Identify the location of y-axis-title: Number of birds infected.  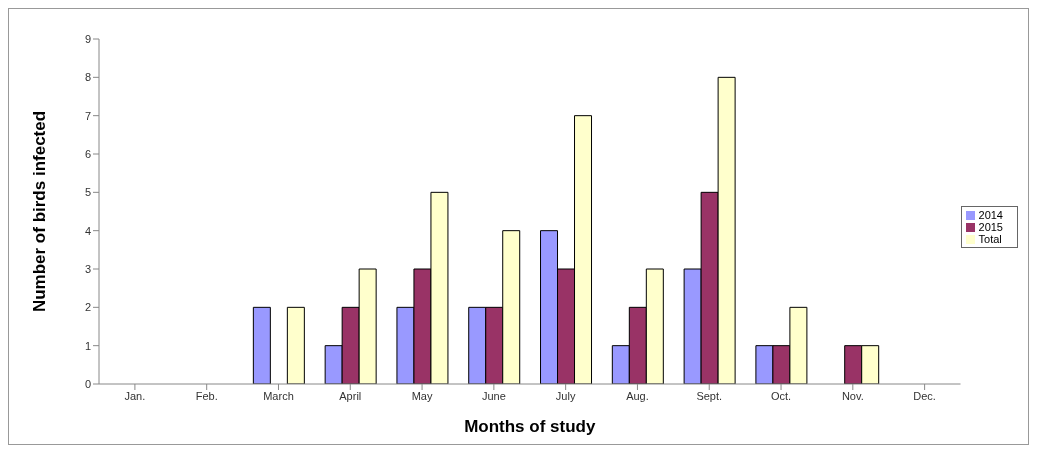
(40, 211).